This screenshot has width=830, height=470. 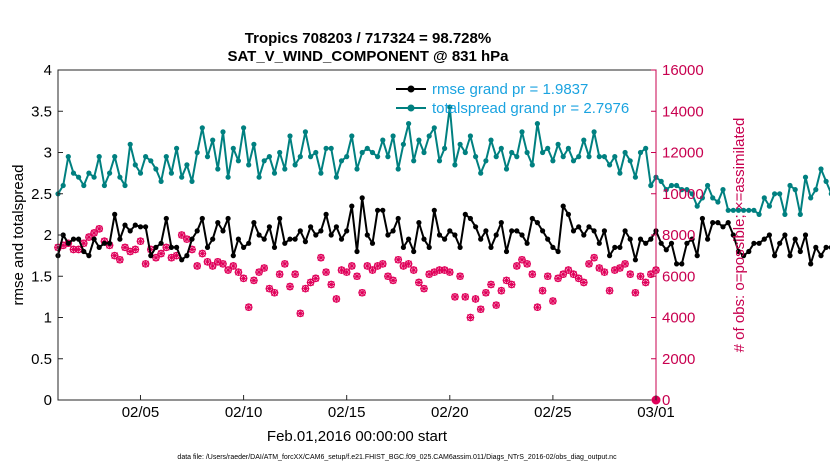 What do you see at coordinates (41, 276) in the screenshot?
I see `y-tick-label: 1.5` at bounding box center [41, 276].